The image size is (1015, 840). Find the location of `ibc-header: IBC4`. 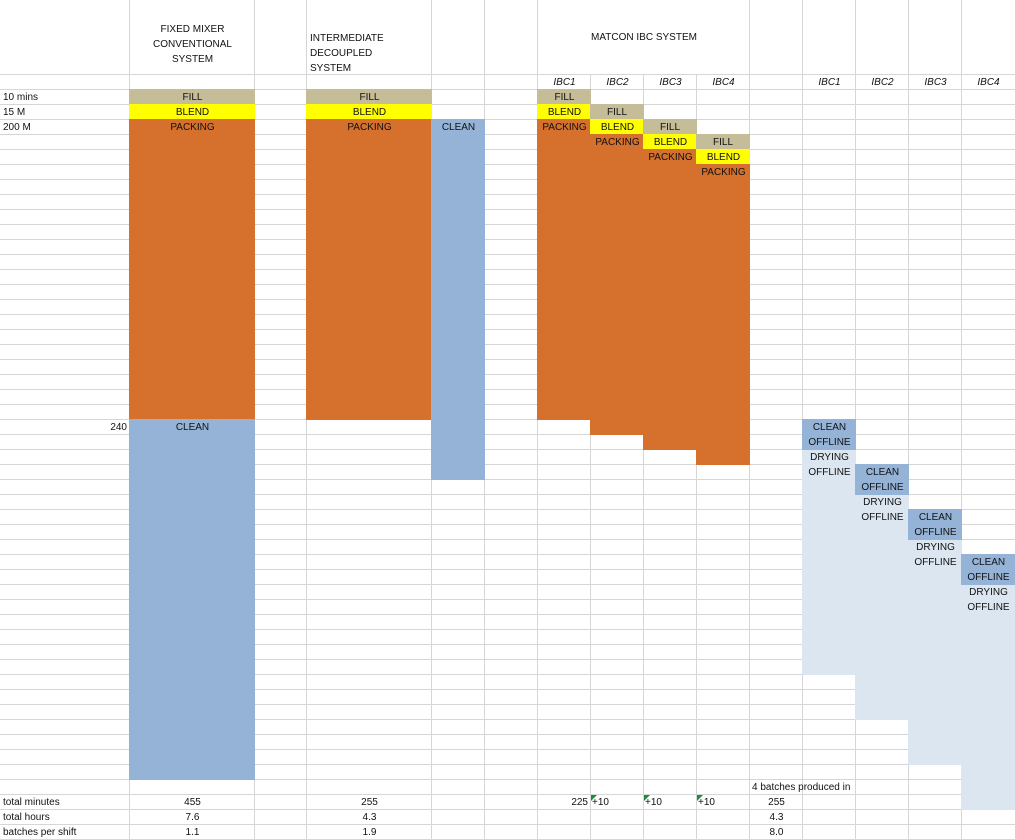

ibc-header: IBC4 is located at coordinates (723, 82).